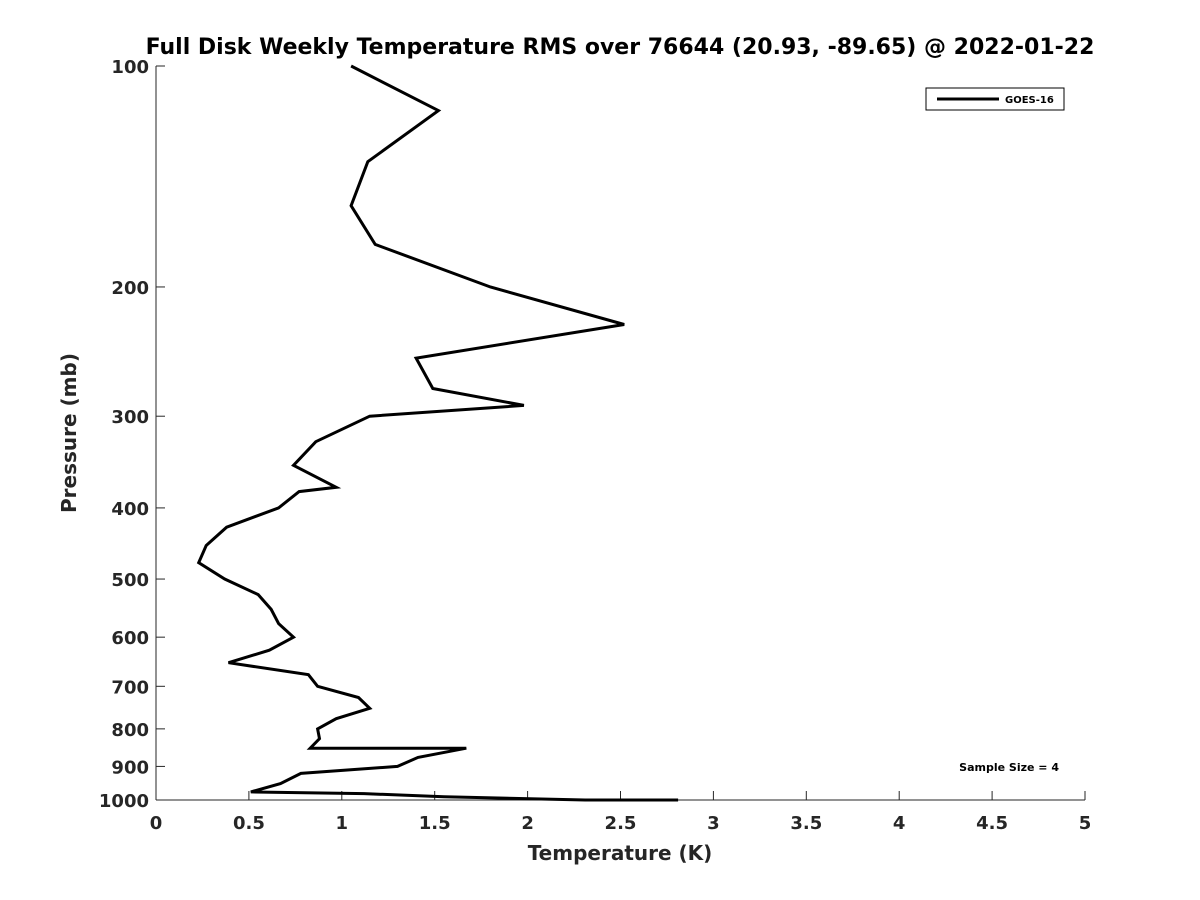 Image resolution: width=1200 pixels, height=900 pixels. What do you see at coordinates (620, 853) in the screenshot?
I see `x-axis-title: Temperature (K)` at bounding box center [620, 853].